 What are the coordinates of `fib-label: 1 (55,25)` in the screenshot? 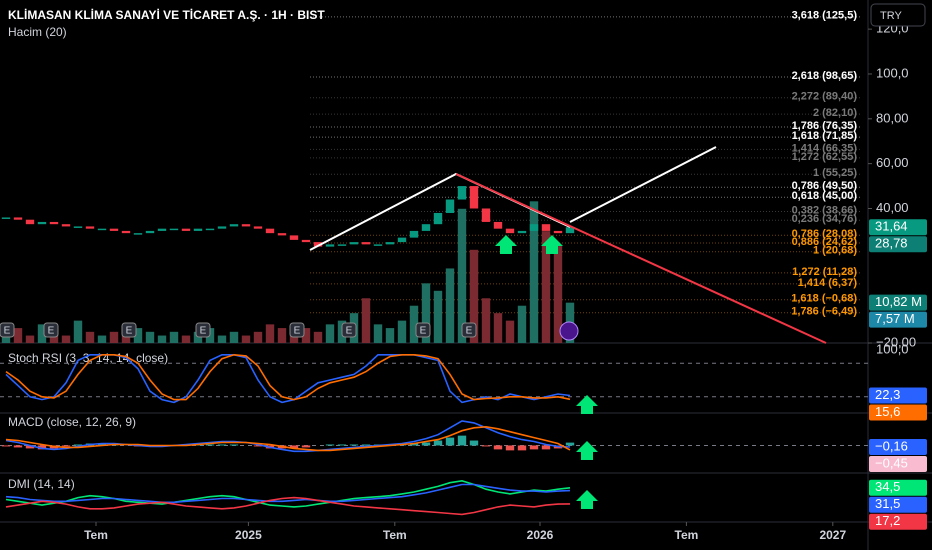 It's located at (835, 173).